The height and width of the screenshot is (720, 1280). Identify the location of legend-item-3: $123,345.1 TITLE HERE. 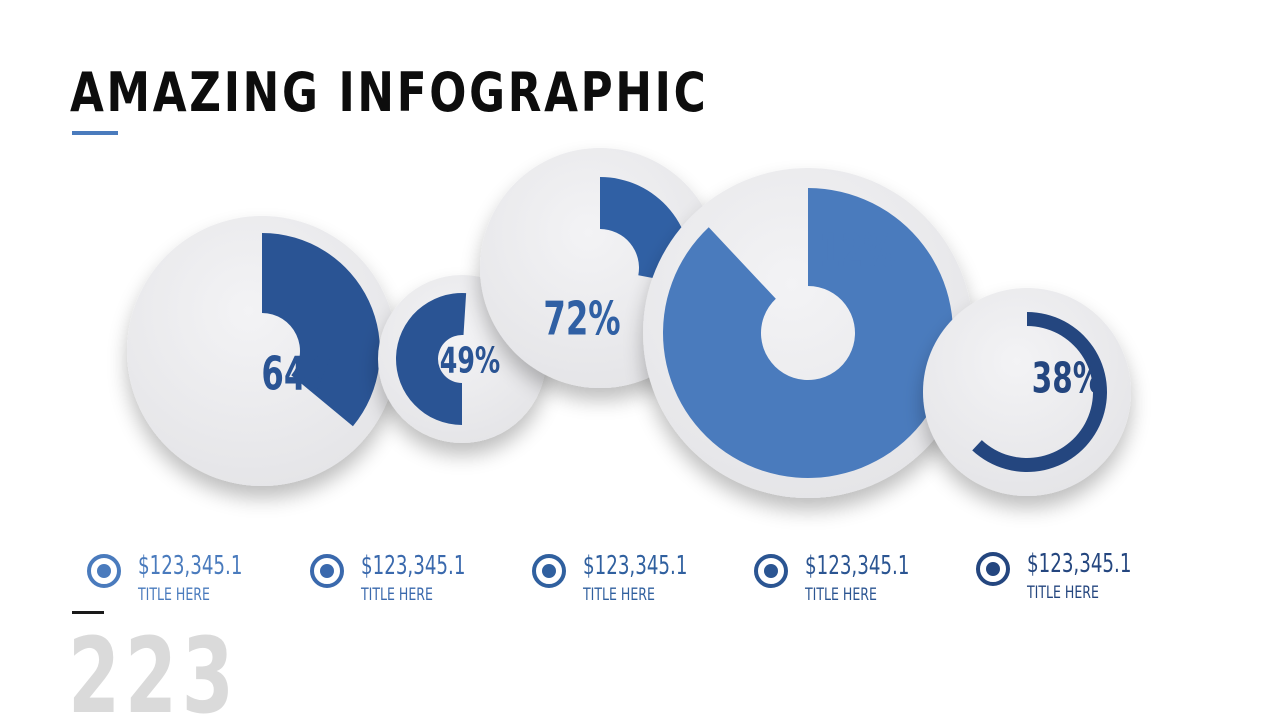
(630, 580).